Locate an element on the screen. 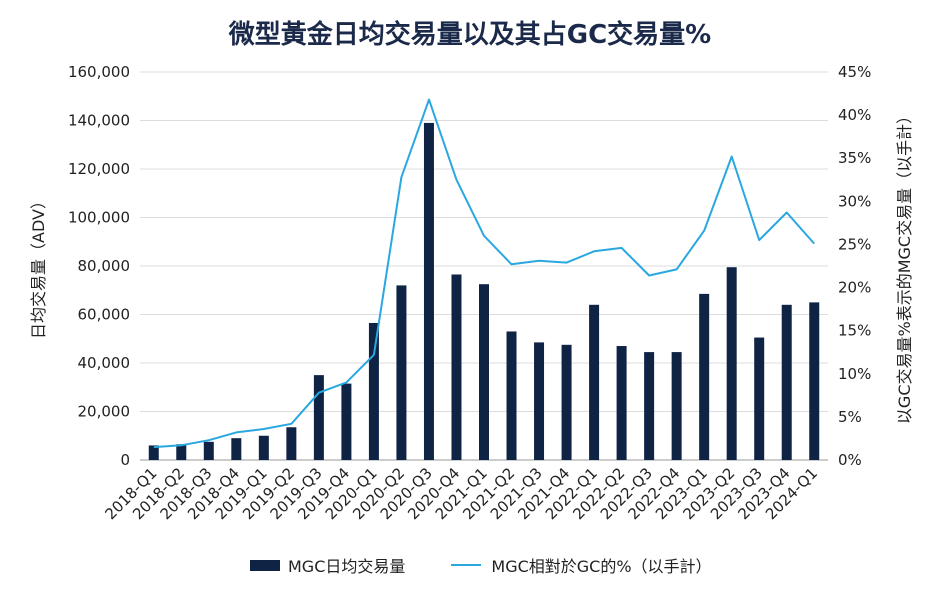 This screenshot has width=940, height=600. right-tick-label: 5% is located at coordinates (850, 417).